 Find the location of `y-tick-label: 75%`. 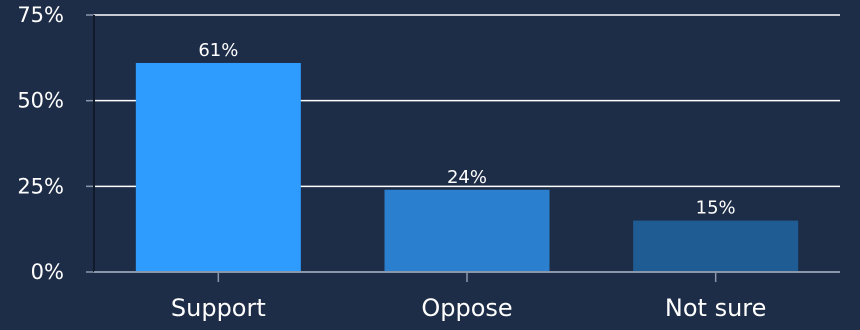

y-tick-label: 75% is located at coordinates (40, 15).